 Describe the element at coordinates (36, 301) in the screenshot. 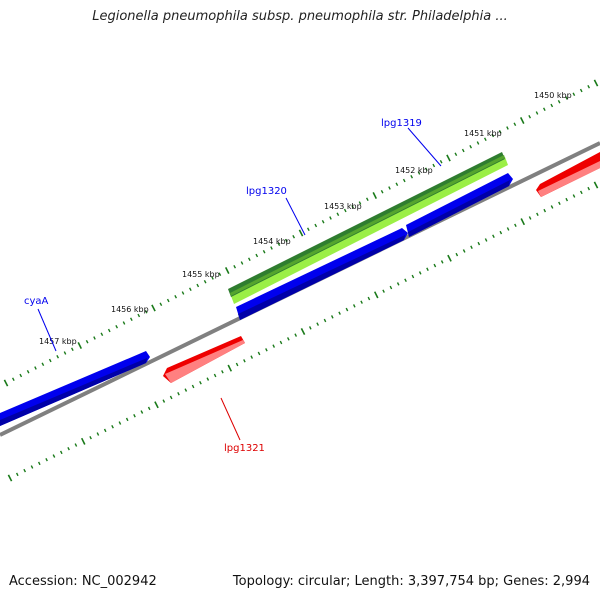

I see `gene-label-cyaA: cyaA` at that location.